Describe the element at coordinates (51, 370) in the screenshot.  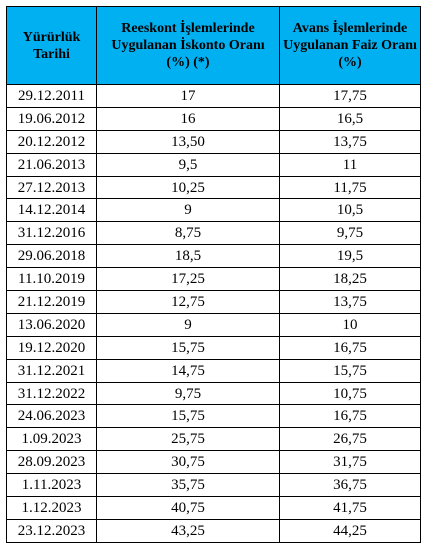
I see `effective-date-cell: 31.12.2021` at that location.